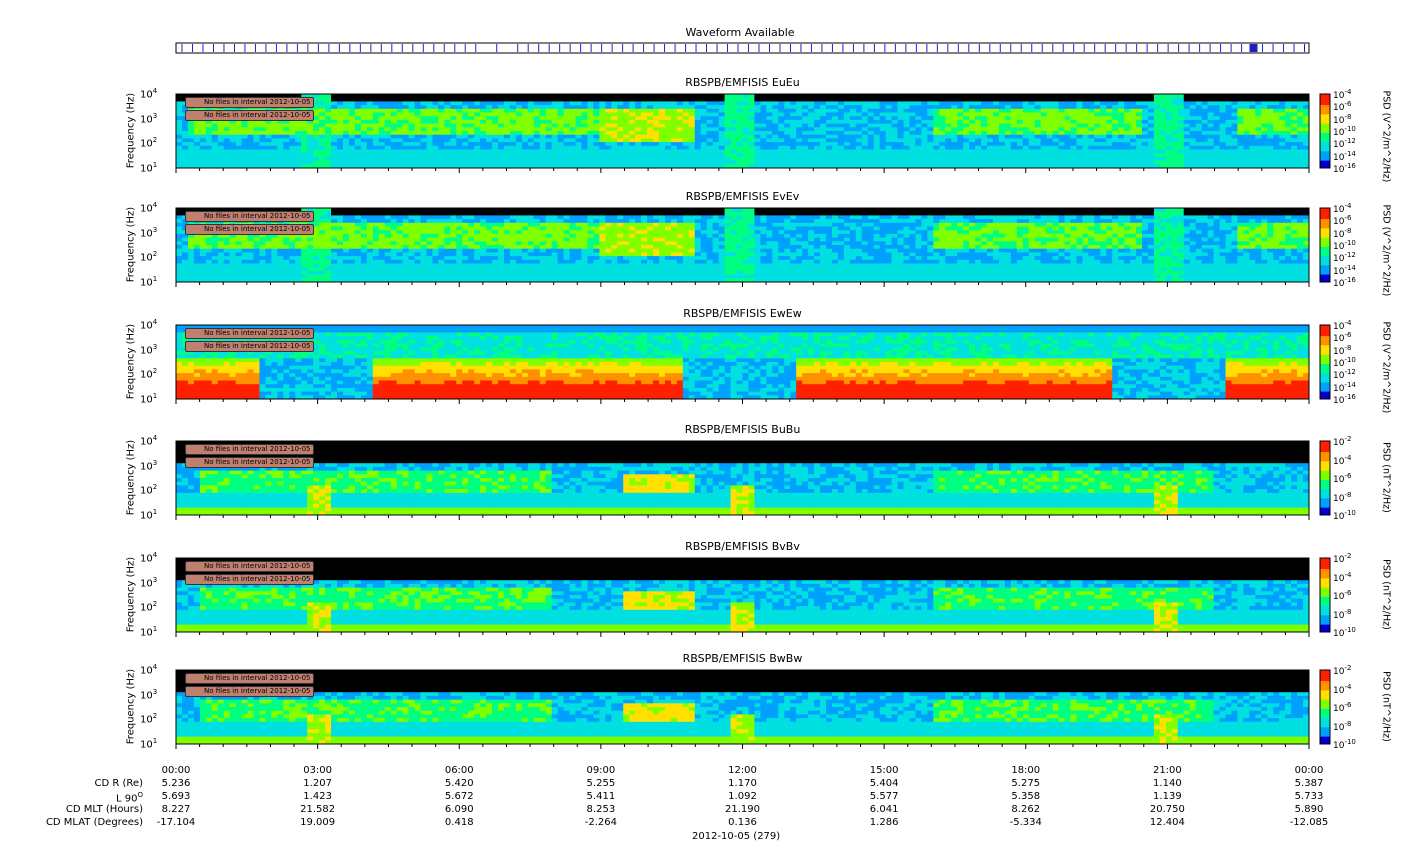 This screenshot has width=1408, height=859. What do you see at coordinates (318, 809) in the screenshot?
I see `ephemeris-value: 21.582` at bounding box center [318, 809].